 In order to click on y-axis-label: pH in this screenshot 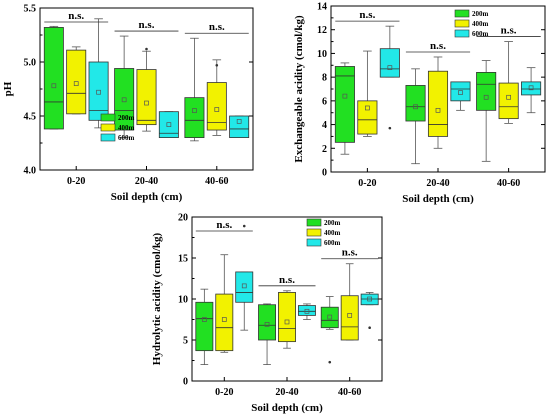, I will do `click(8, 88)`.